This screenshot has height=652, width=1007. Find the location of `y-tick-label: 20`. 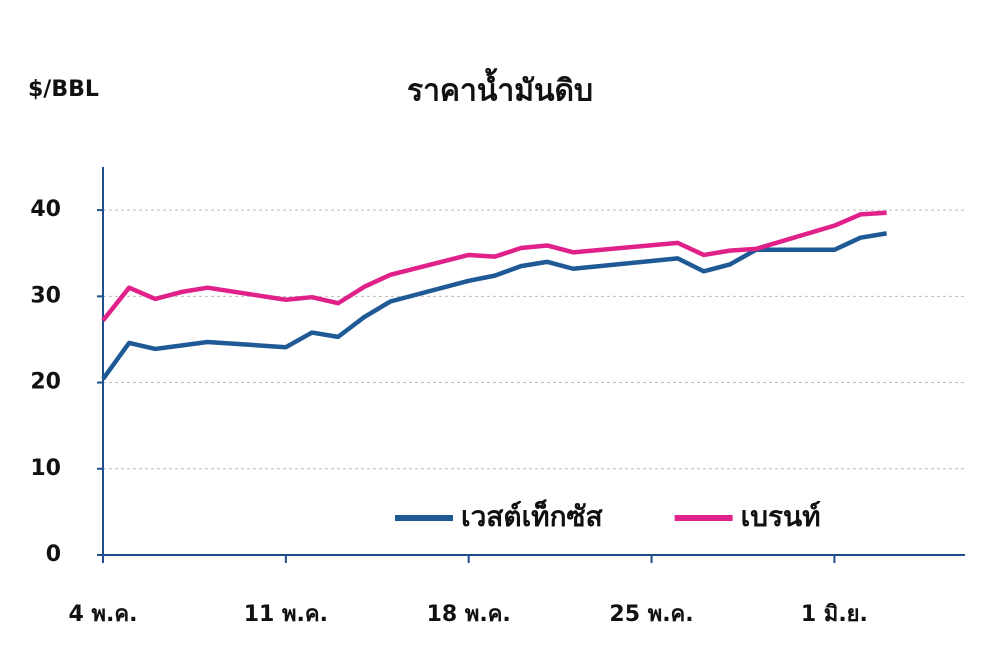

y-tick-label: 20 is located at coordinates (45, 382).